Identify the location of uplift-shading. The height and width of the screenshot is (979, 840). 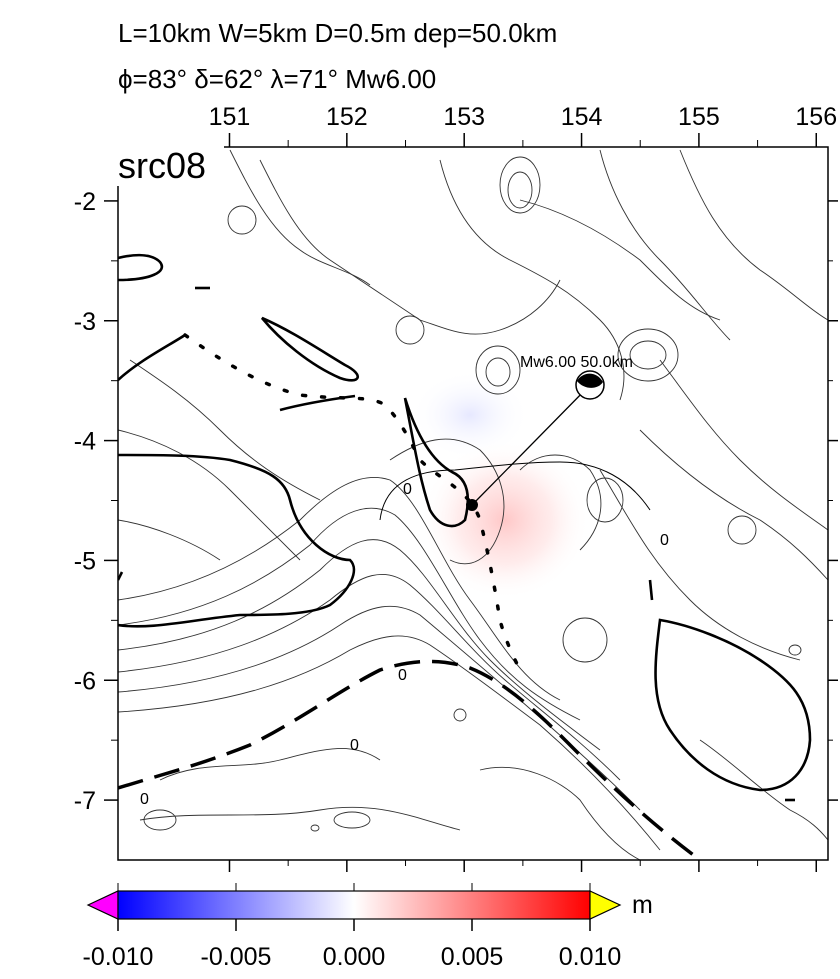
(505, 520).